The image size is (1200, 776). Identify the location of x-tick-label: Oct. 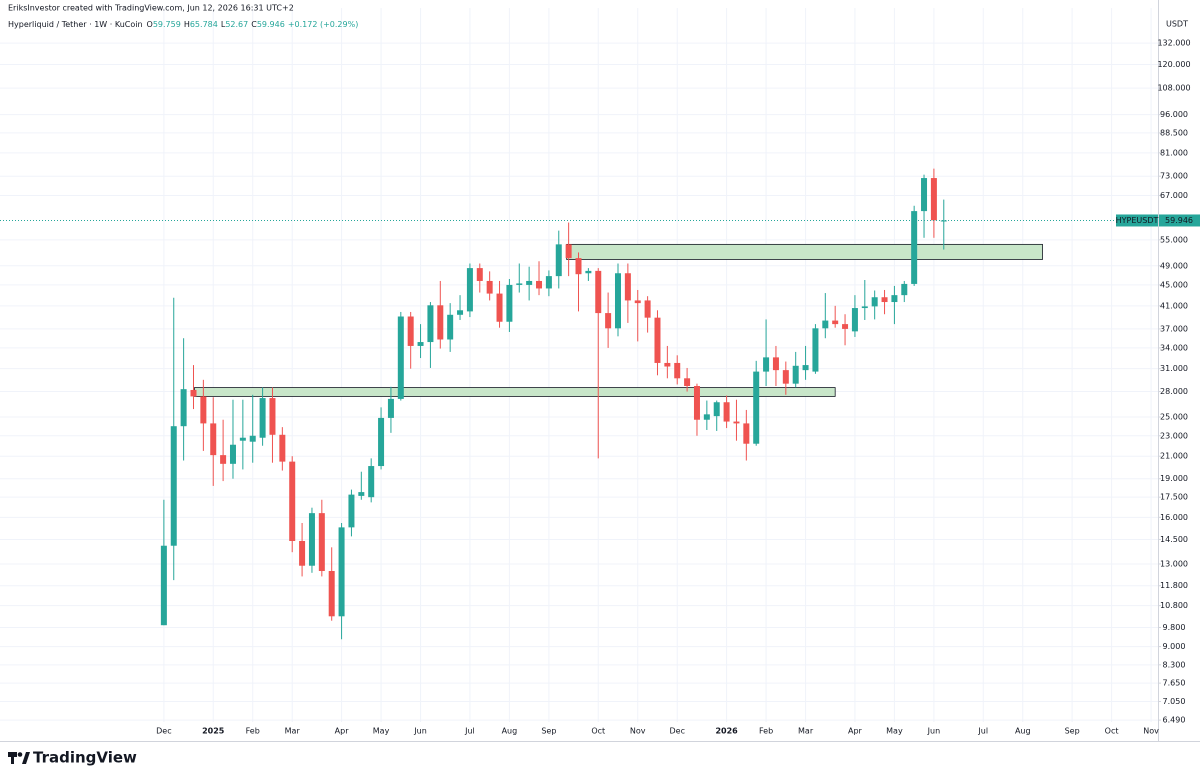
(1112, 731).